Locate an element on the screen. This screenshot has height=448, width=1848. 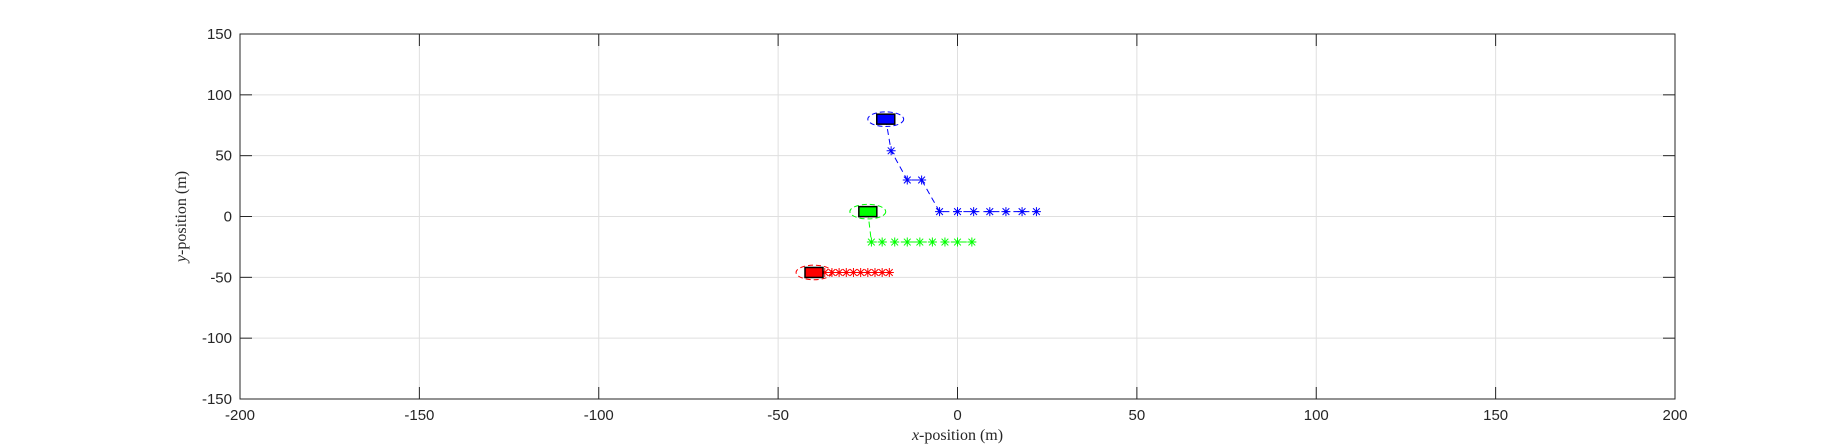
x-tick-label: 200 is located at coordinates (1674, 415).